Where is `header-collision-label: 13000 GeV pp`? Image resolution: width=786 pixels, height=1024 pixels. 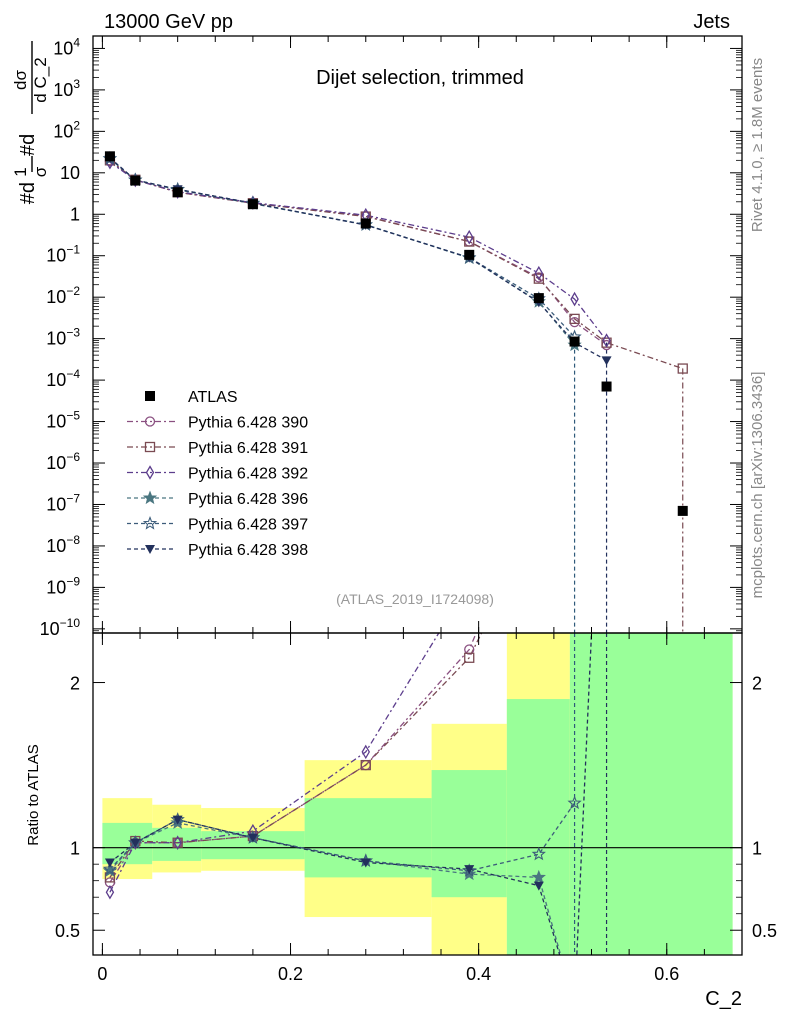 header-collision-label: 13000 GeV pp is located at coordinates (168, 22).